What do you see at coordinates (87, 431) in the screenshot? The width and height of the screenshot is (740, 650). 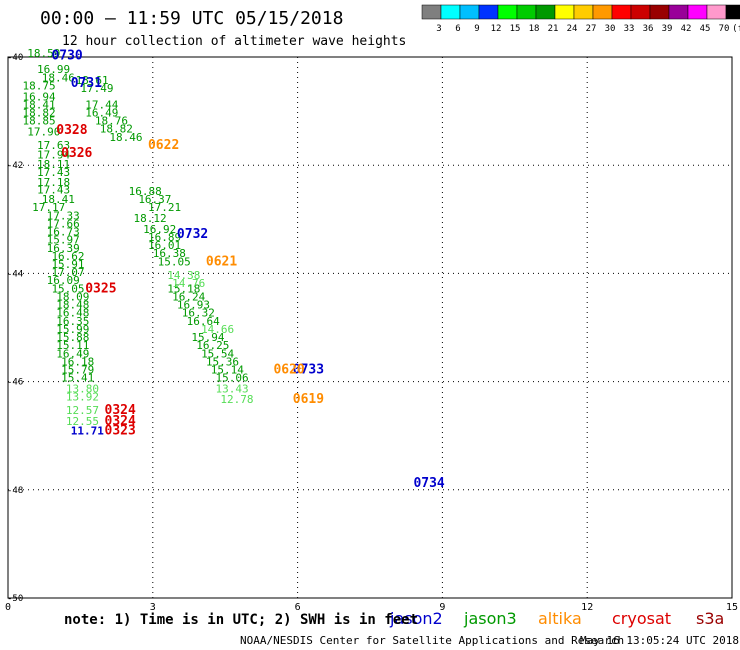 I see `pass-label: 11.71` at bounding box center [87, 431].